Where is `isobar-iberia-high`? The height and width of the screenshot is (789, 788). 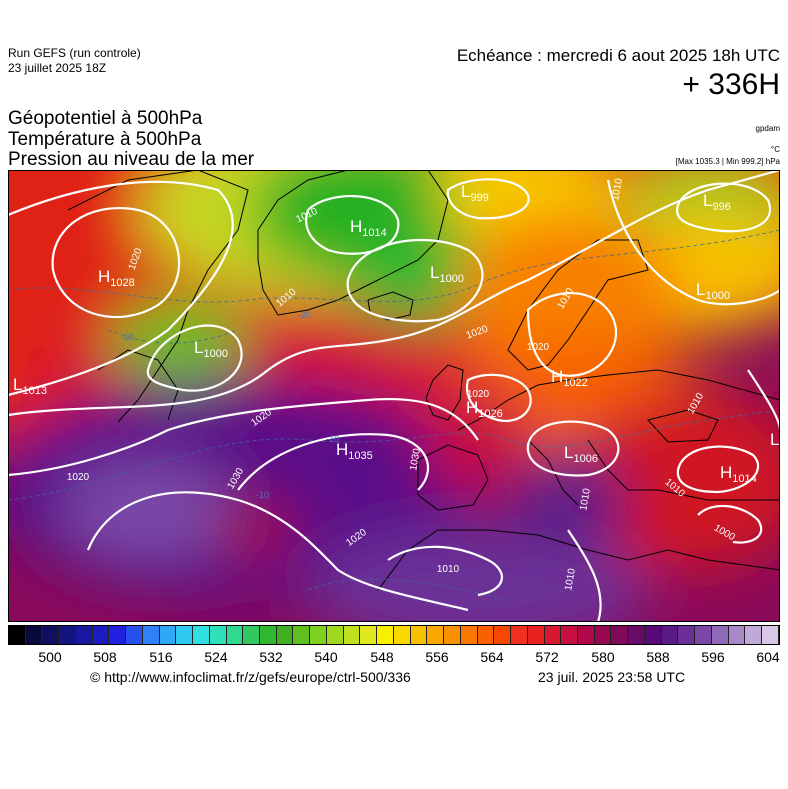 isobar-iberia-high is located at coordinates (498, 398).